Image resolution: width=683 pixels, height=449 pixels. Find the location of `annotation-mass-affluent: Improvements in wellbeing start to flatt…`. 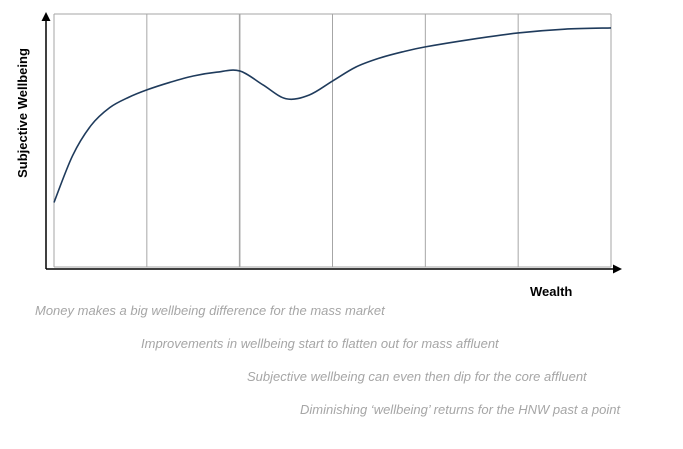

annotation-mass-affluent: Improvements in wellbeing start to flatt… is located at coordinates (320, 343).